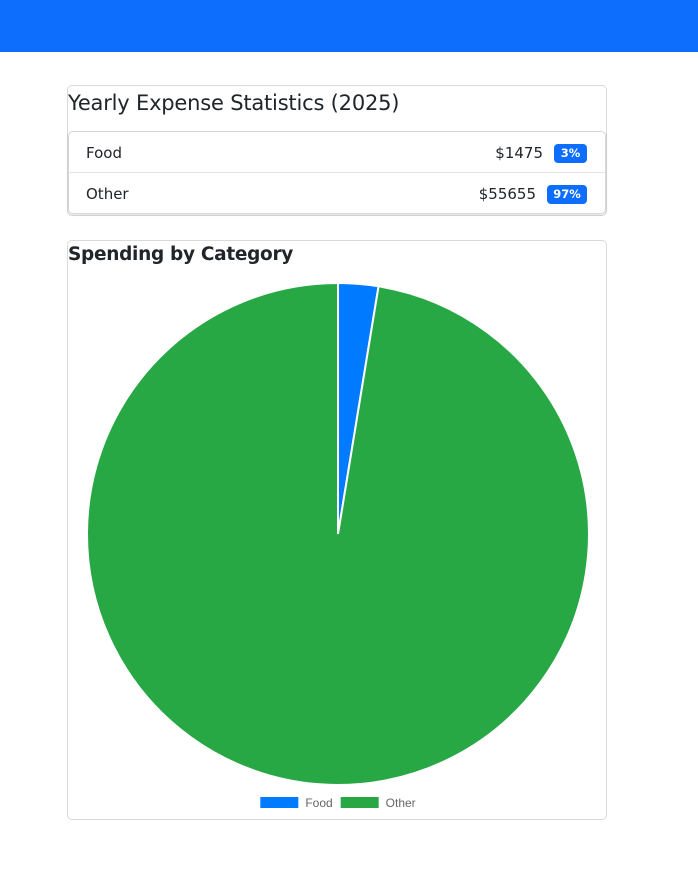  I want to click on category-amount: $55655, so click(507, 194).